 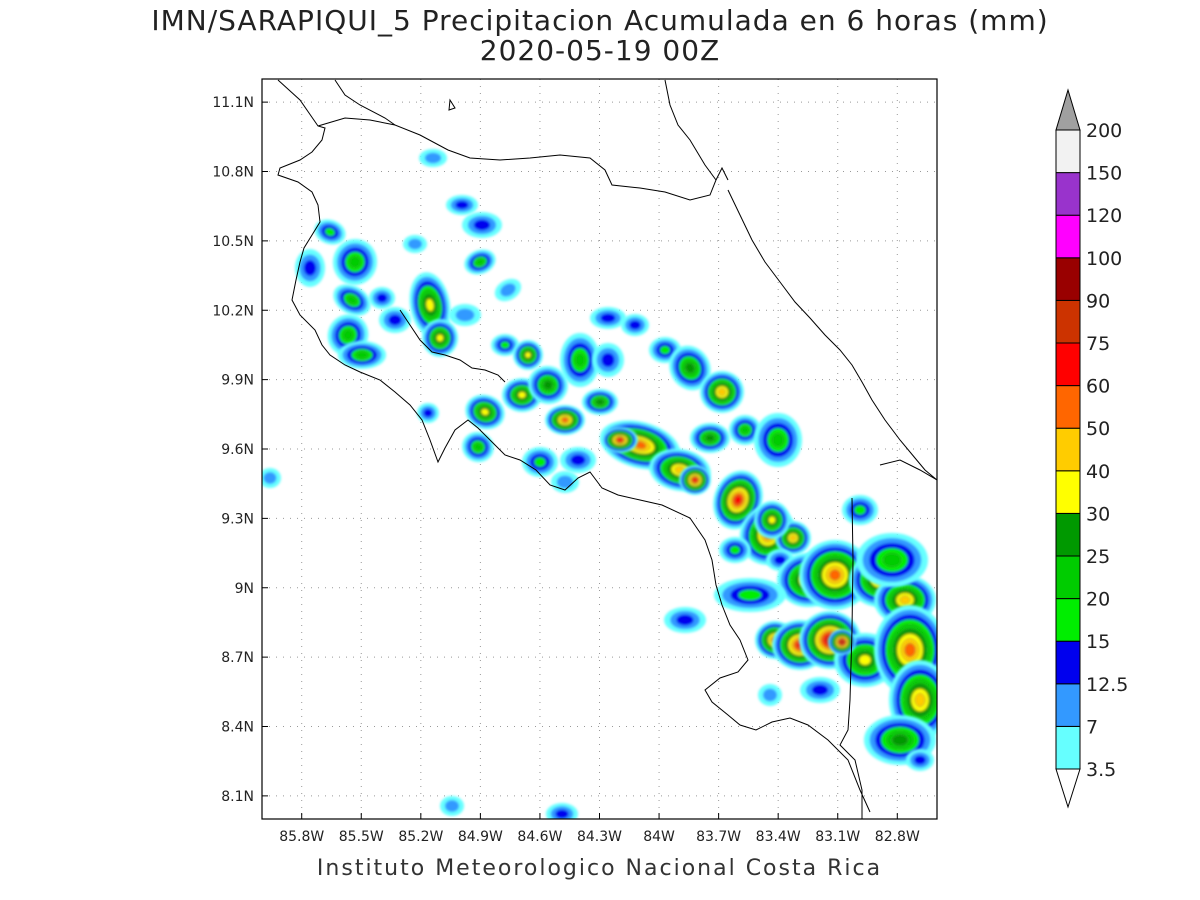 I want to click on lon-tick-label: 82.8W, so click(x=897, y=837).